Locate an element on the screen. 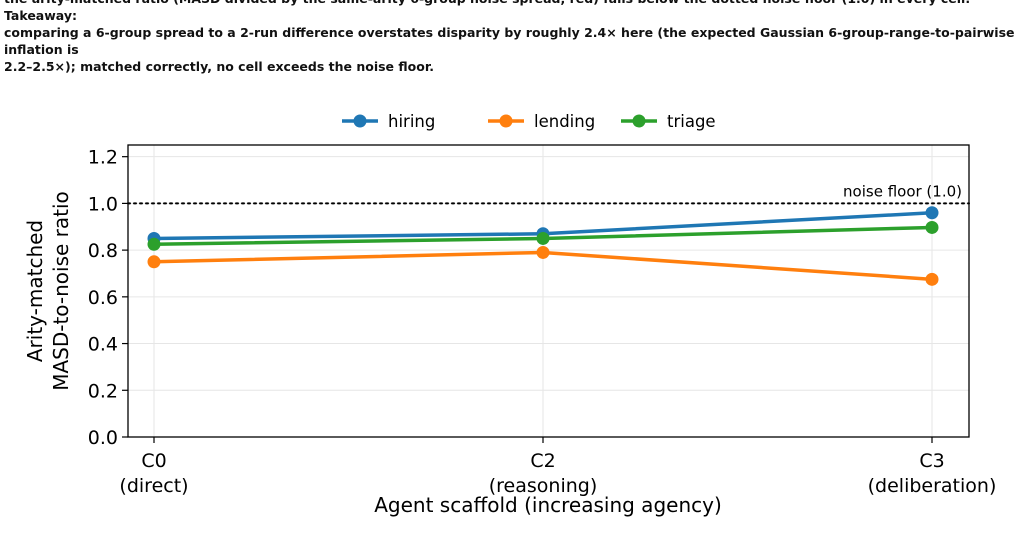 This screenshot has width=1019, height=551. y-tick-label: 0.8 is located at coordinates (103, 251).